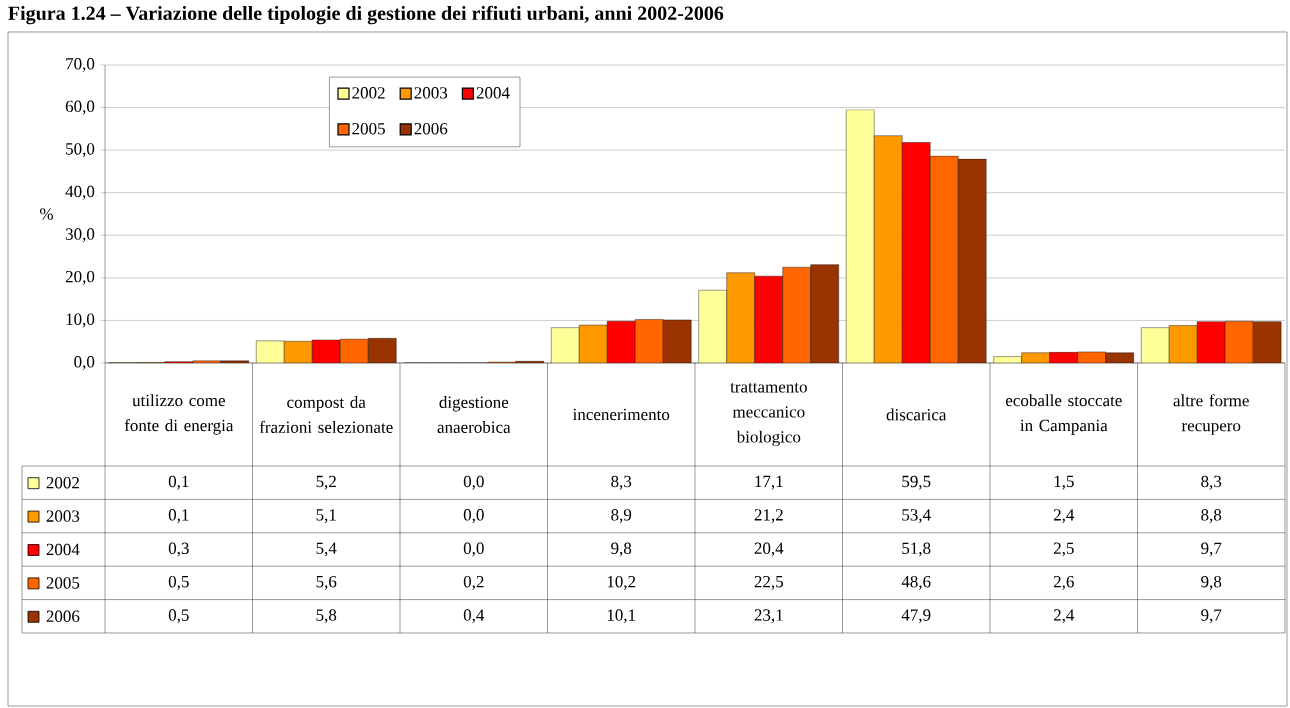  What do you see at coordinates (63, 516) in the screenshot?
I see `text: 2003` at bounding box center [63, 516].